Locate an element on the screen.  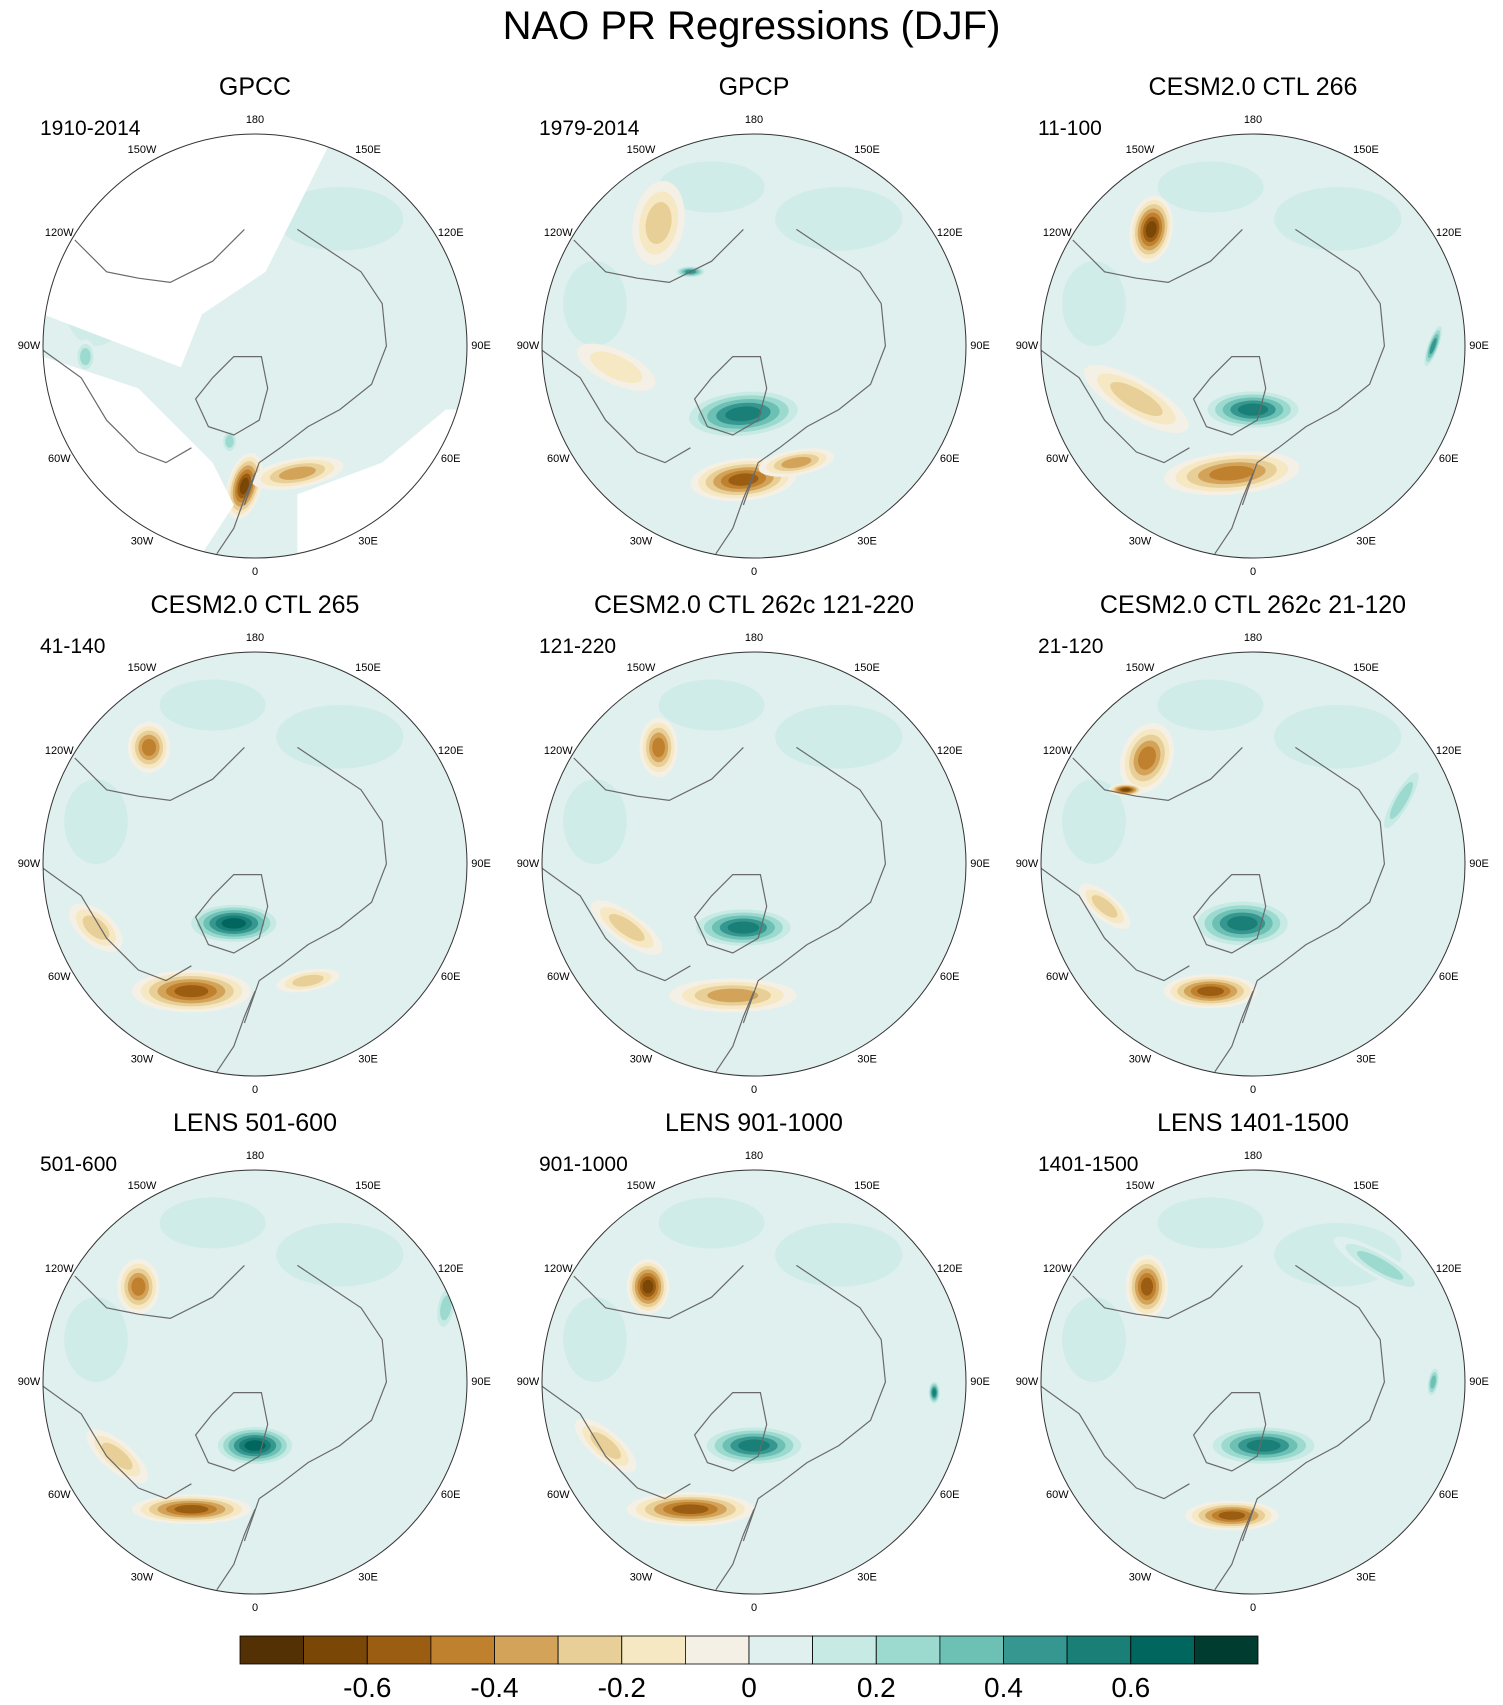
missing-data-mask-ocean-north is located at coordinates (186, 251).